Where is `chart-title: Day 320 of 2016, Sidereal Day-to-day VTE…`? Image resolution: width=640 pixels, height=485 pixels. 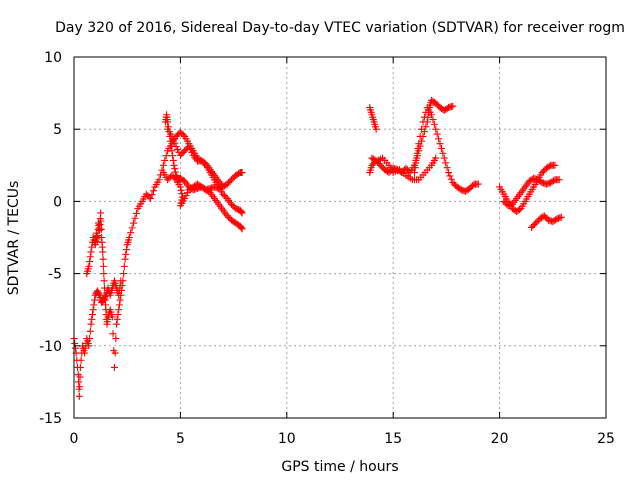 chart-title: Day 320 of 2016, Sidereal Day-to-day VTE… is located at coordinates (340, 28).